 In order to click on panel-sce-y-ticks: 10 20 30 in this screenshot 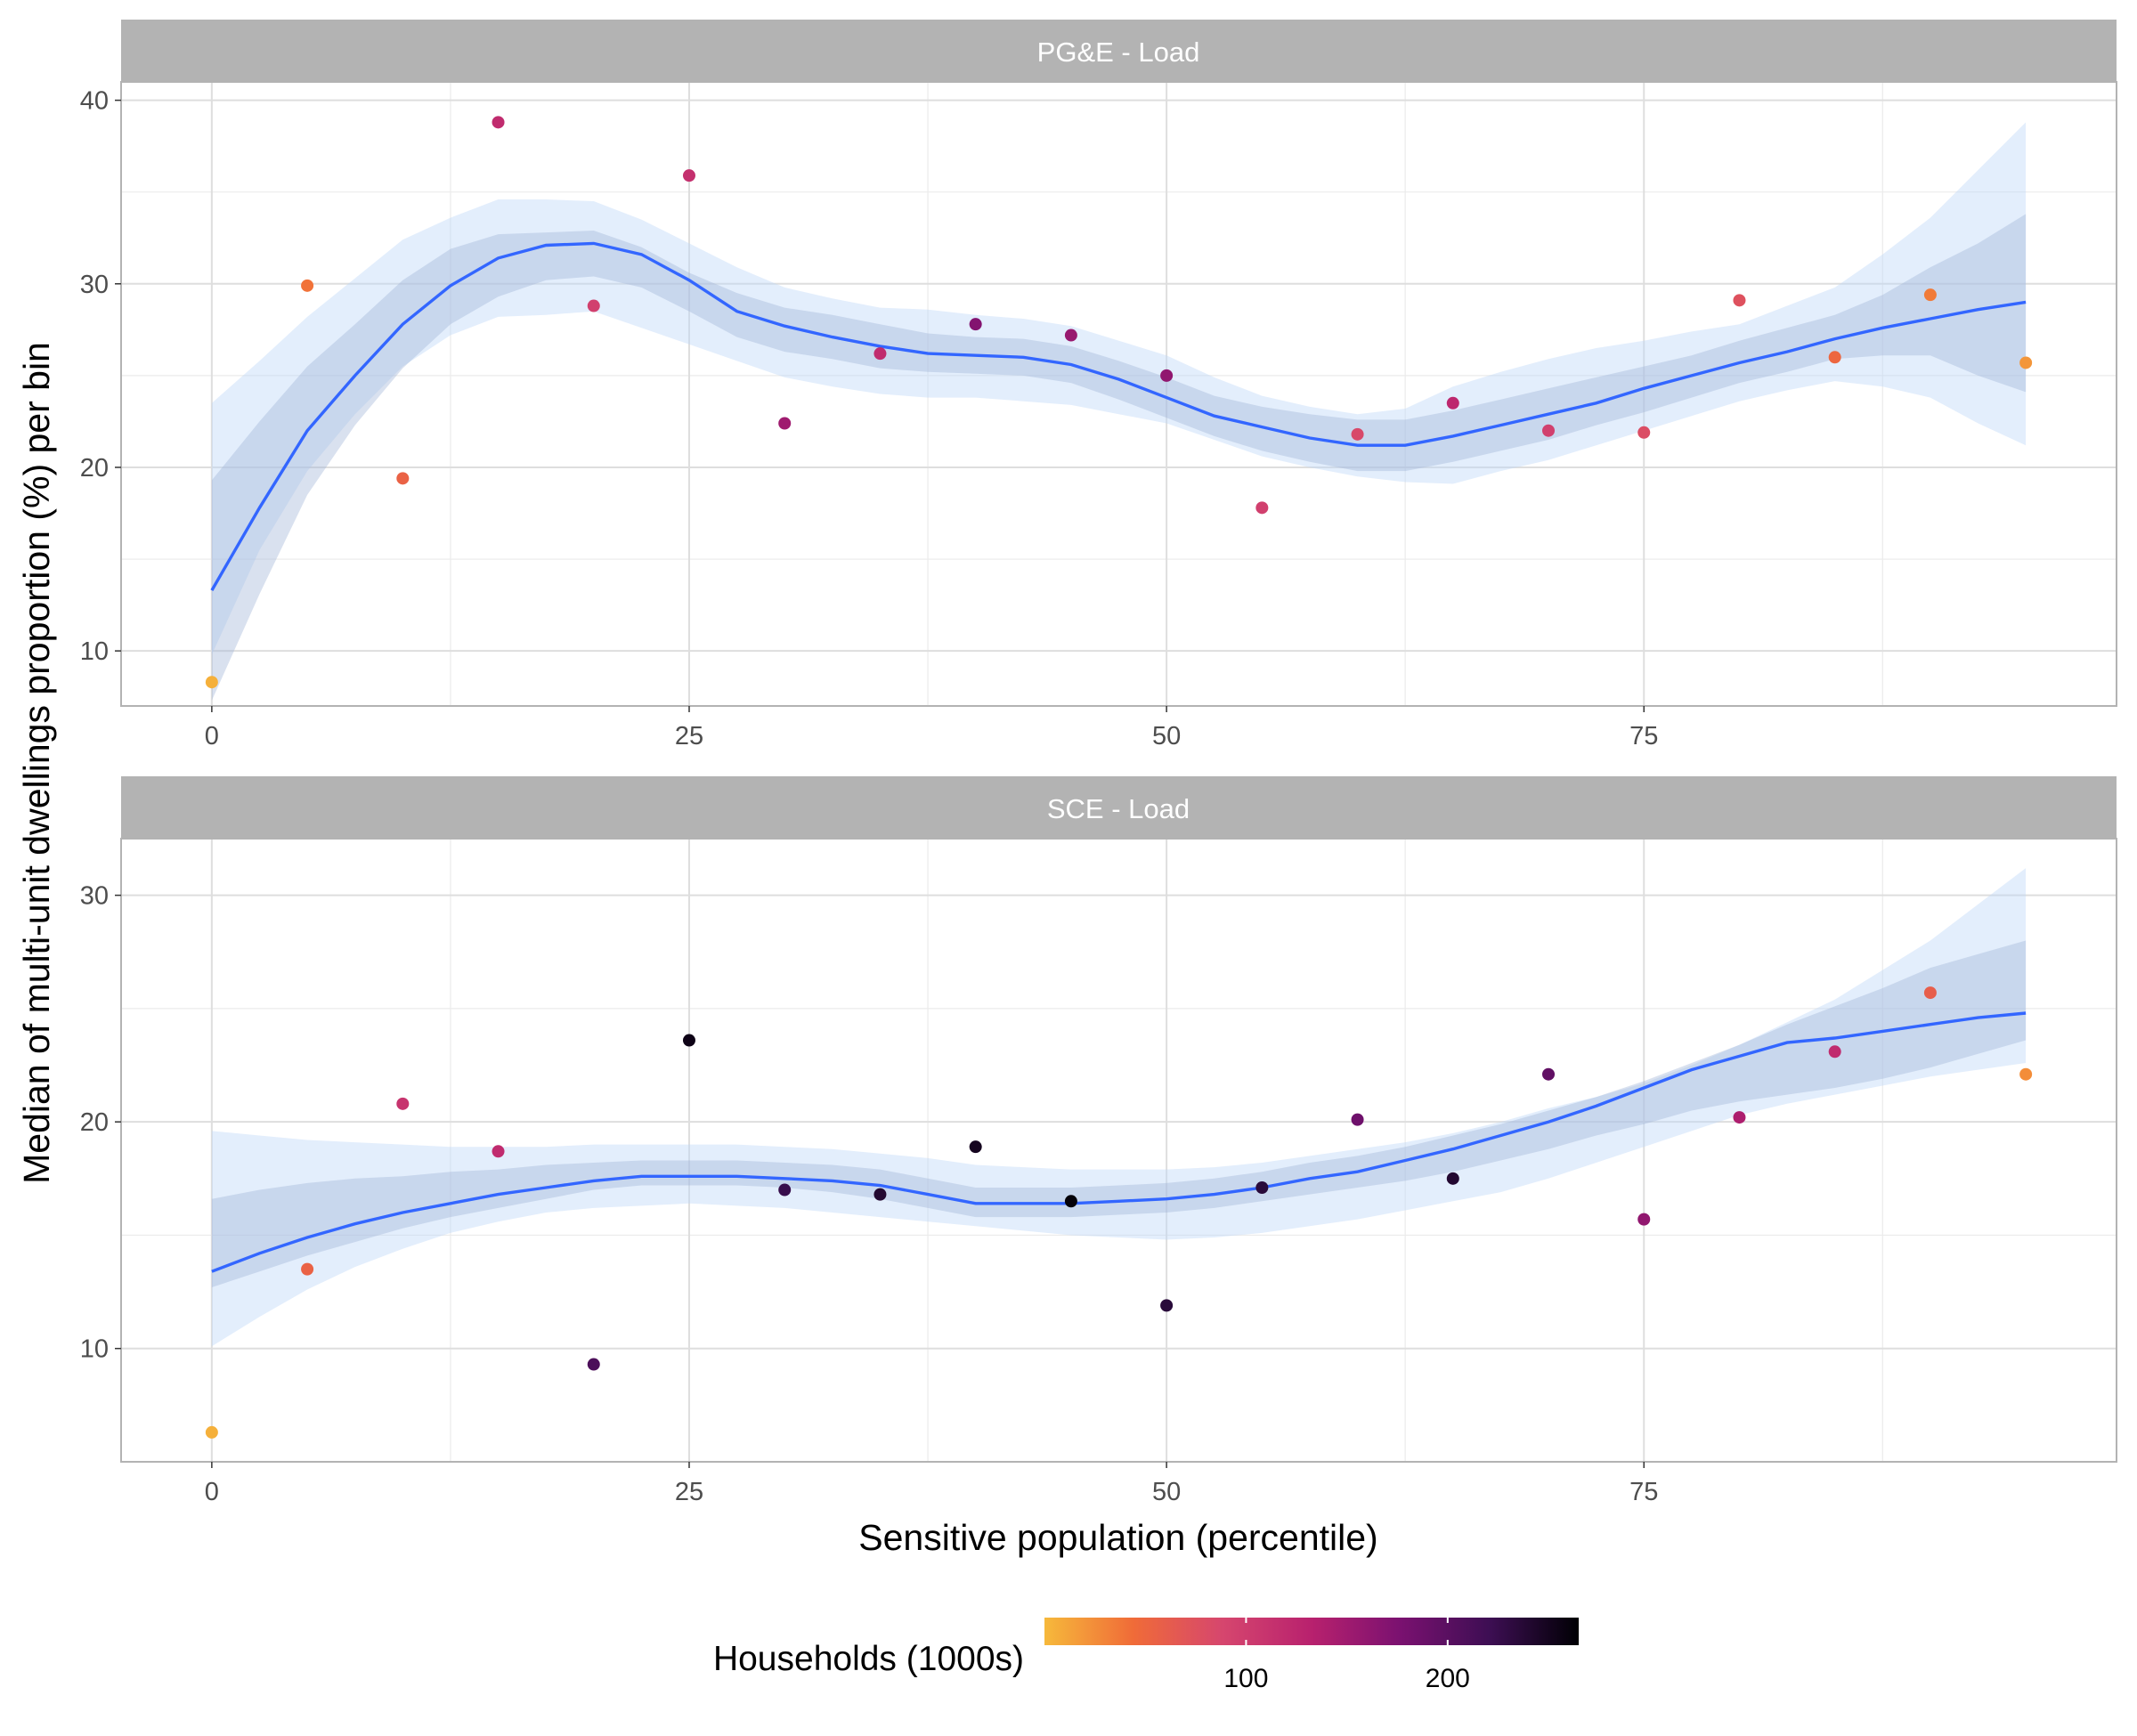, I will do `click(100, 1123)`.